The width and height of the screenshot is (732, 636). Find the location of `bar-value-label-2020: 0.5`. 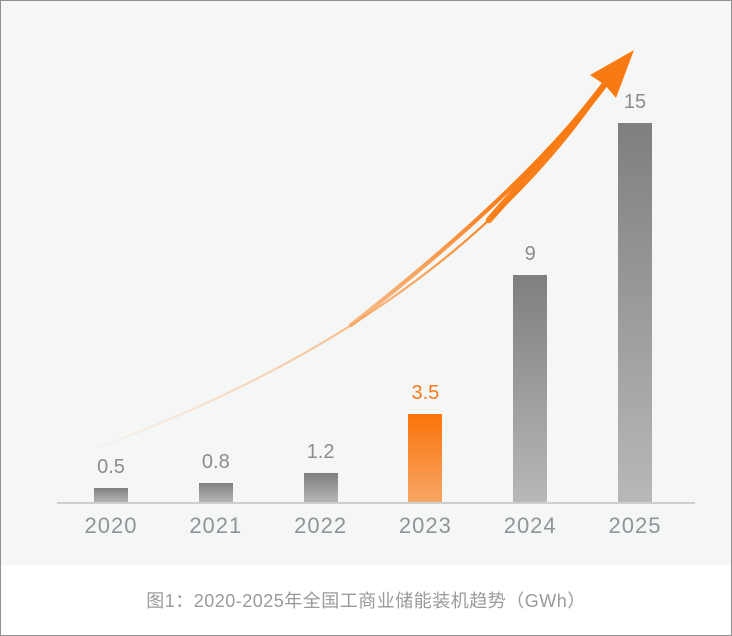

bar-value-label-2020: 0.5 is located at coordinates (111, 467).